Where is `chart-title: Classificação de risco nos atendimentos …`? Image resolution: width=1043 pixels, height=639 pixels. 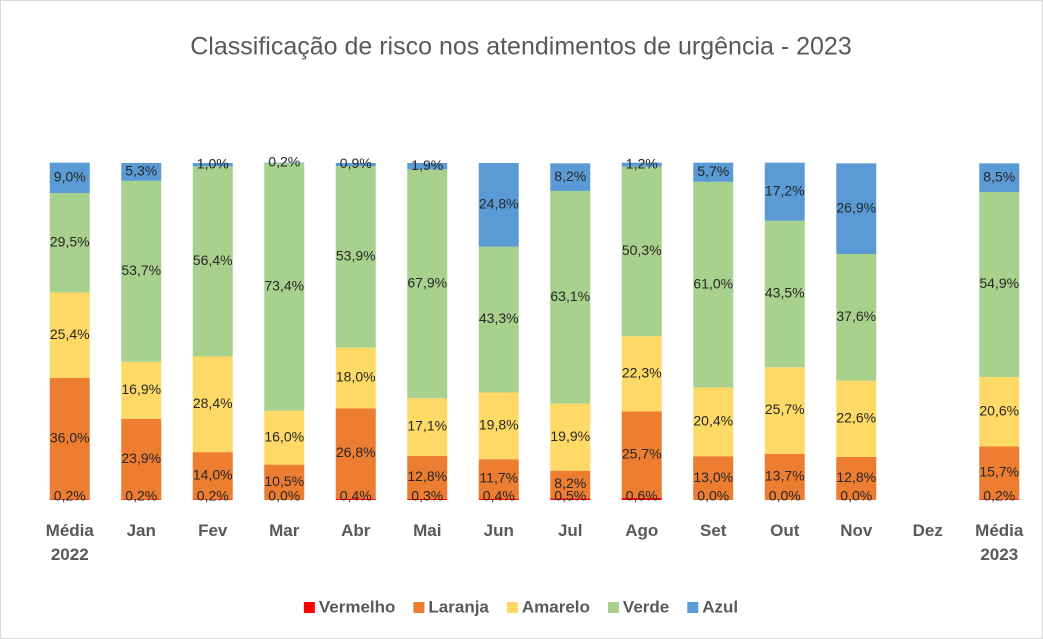
chart-title: Classificação de risco nos atendimentos … is located at coordinates (521, 47).